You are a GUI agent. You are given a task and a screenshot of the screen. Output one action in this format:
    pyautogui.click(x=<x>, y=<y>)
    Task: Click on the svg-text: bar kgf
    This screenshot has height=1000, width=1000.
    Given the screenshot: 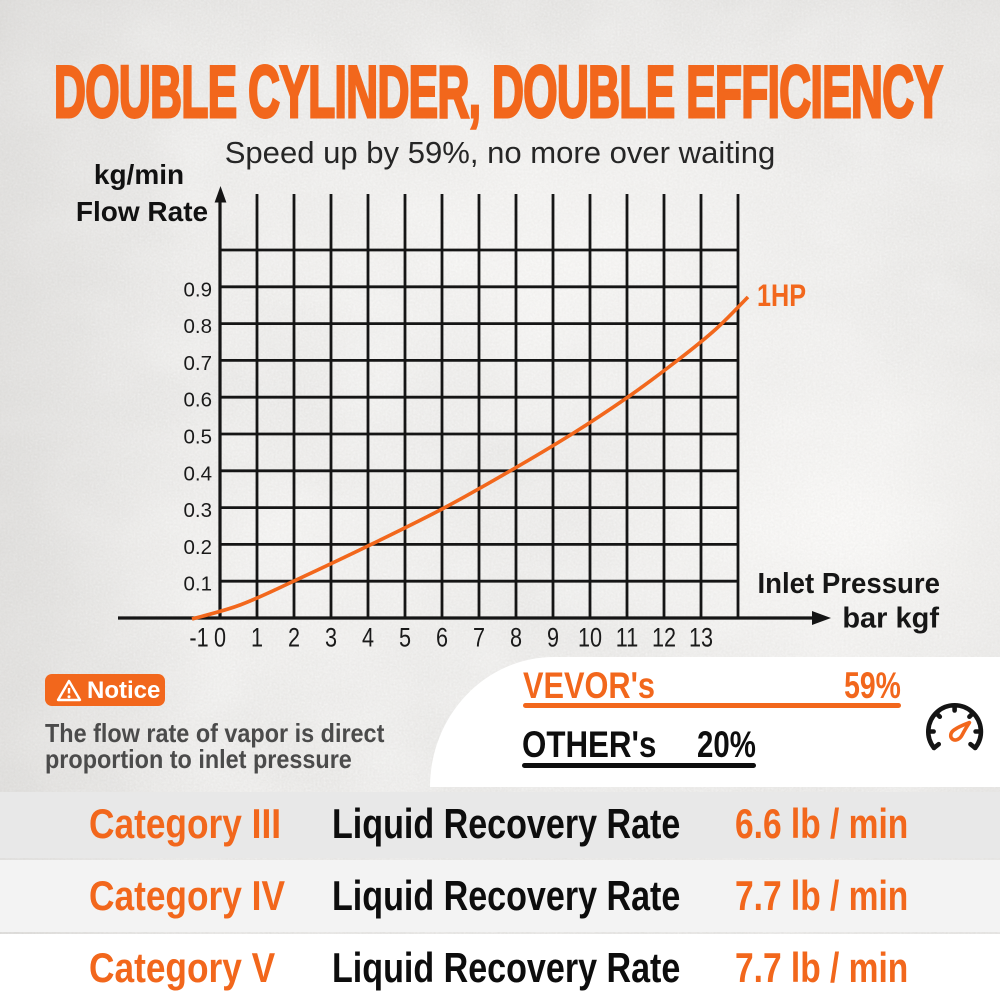 What is the action you would take?
    pyautogui.click(x=890, y=619)
    